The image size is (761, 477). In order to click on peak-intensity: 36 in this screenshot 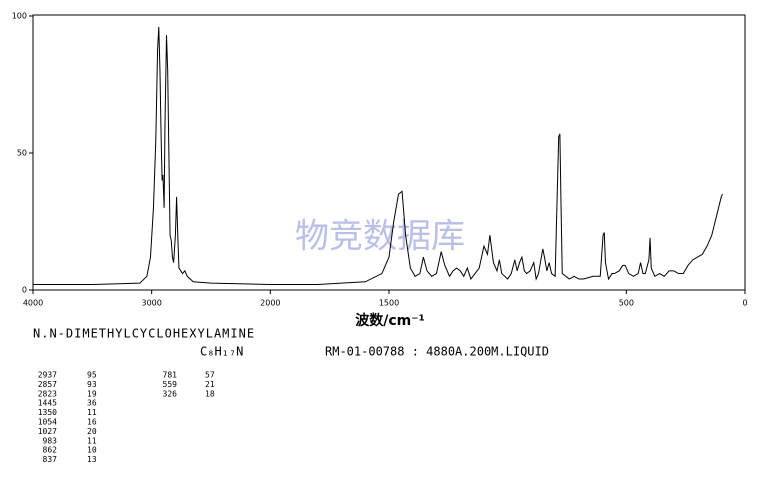, I will do `click(92, 403)`.